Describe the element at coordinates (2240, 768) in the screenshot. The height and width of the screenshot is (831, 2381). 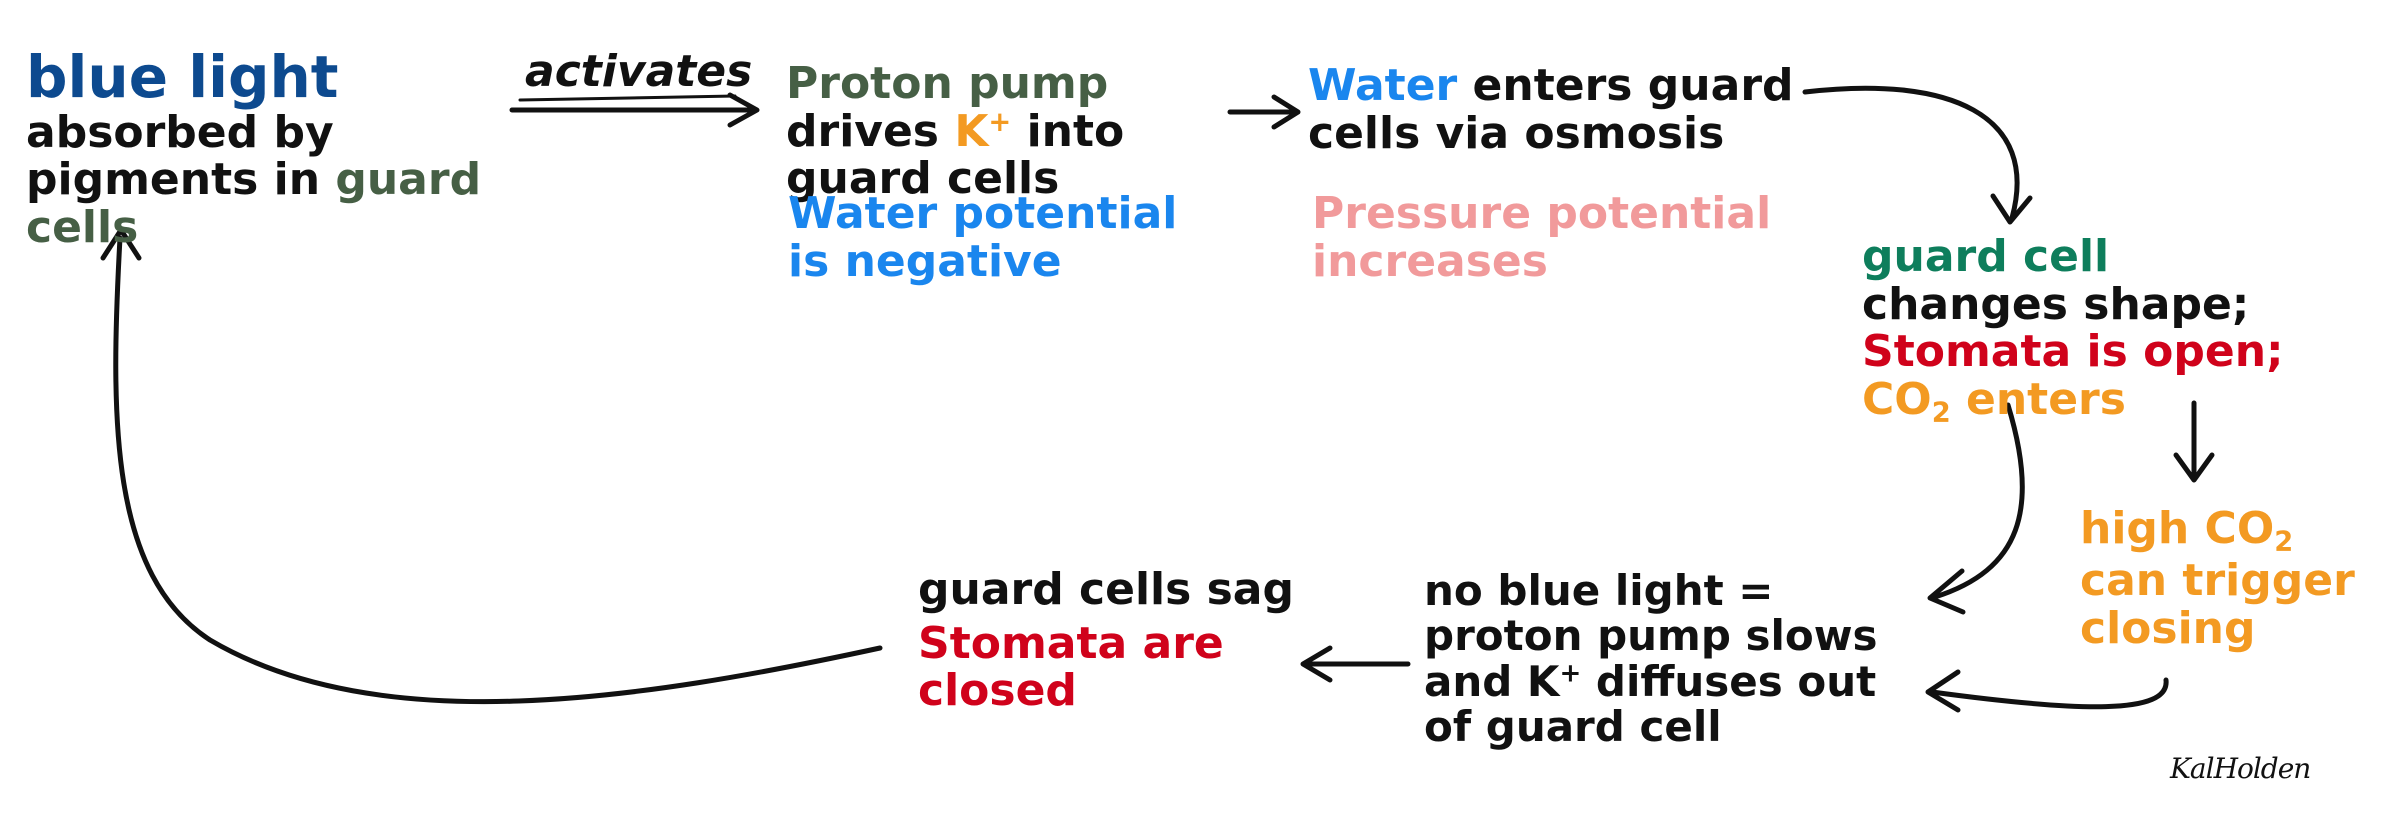
I see `author-signature: KalHolden` at that location.